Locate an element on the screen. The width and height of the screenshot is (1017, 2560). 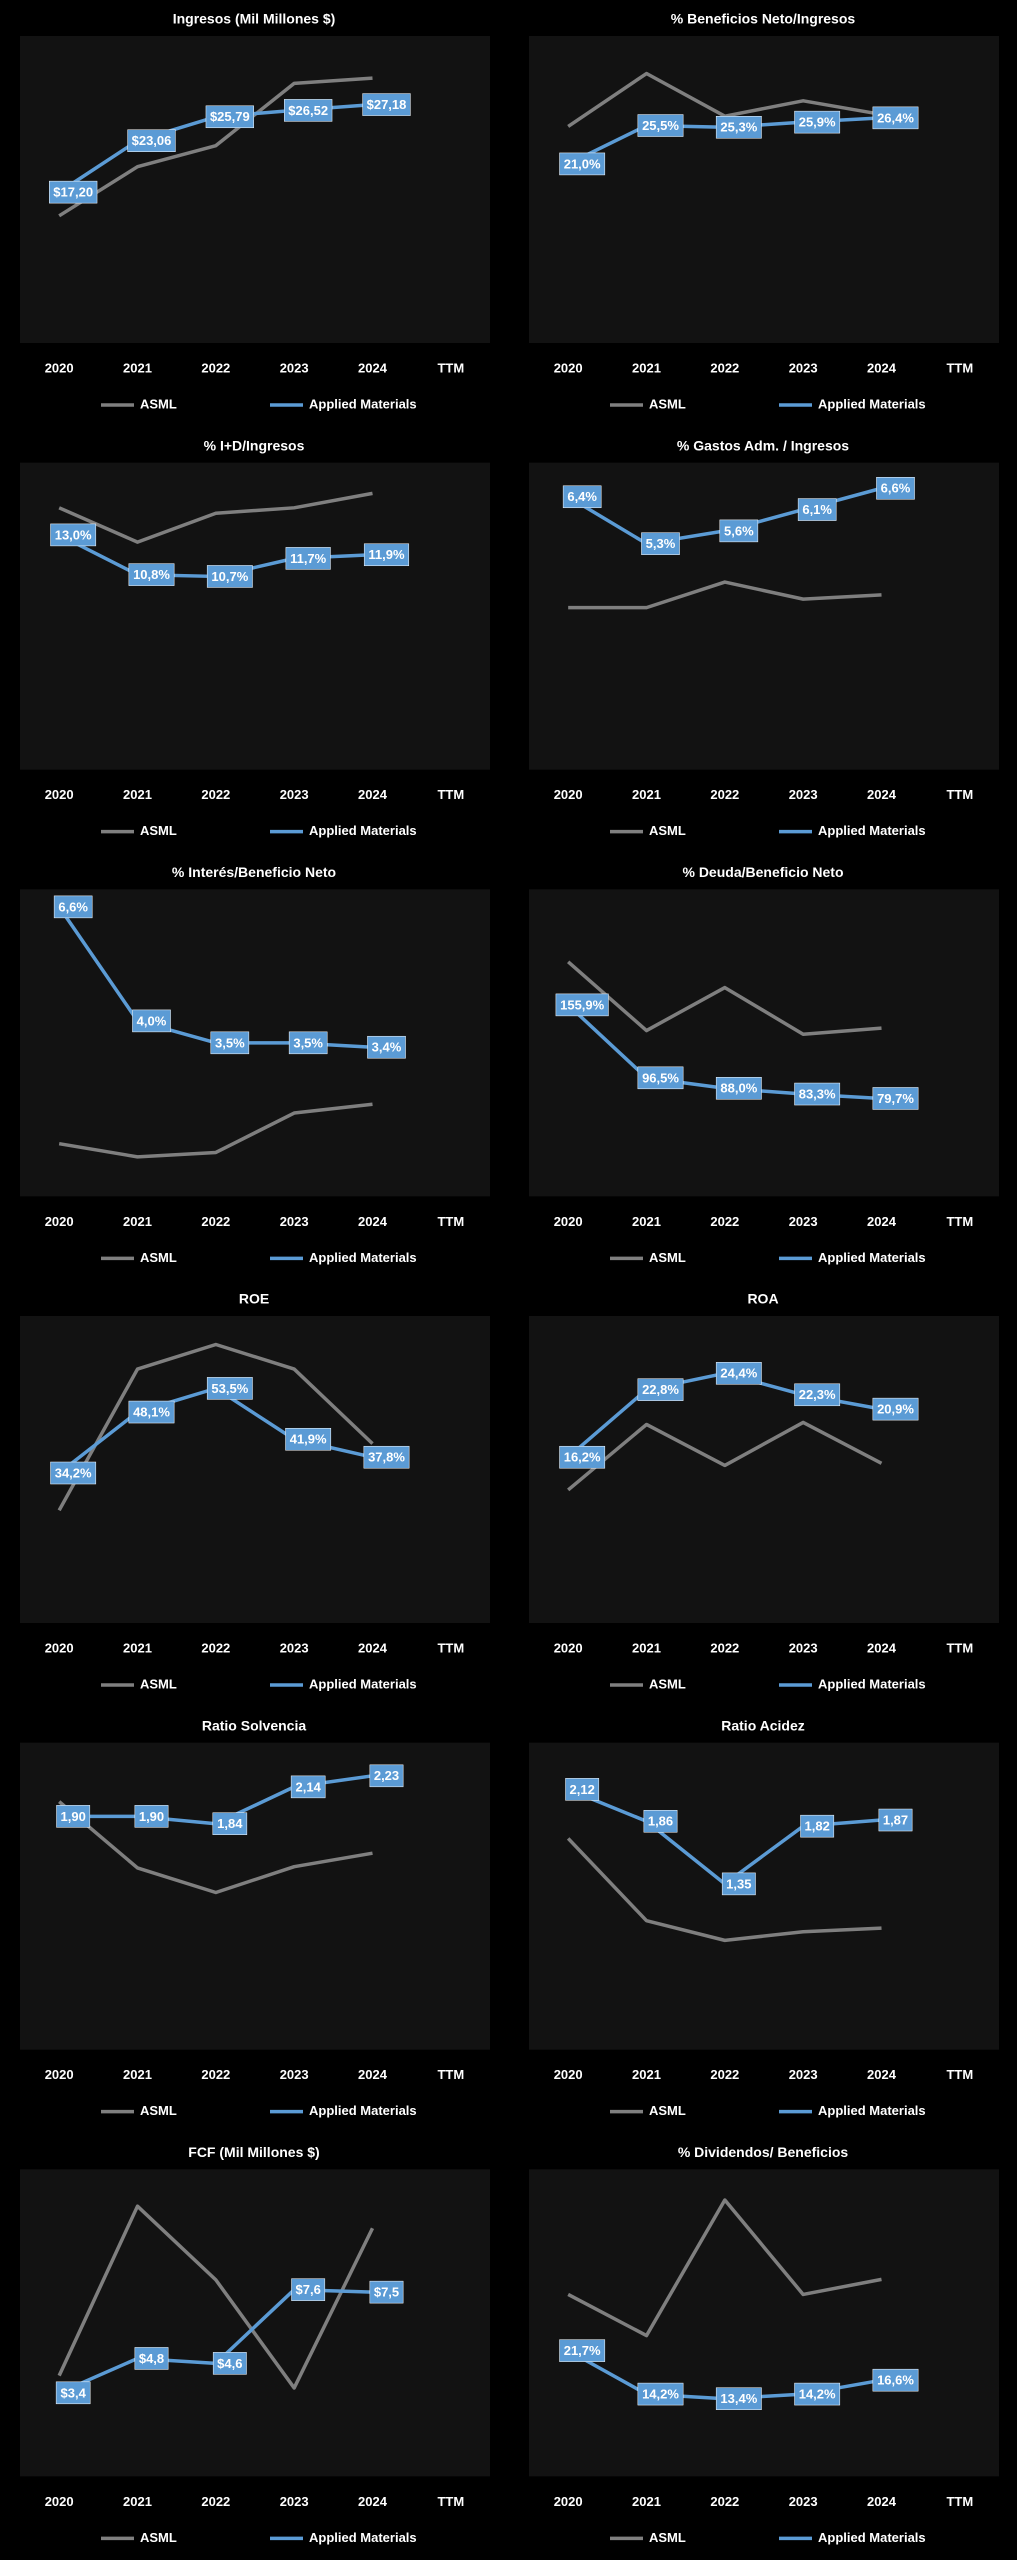
value-label: 48,1% is located at coordinates (151, 1411).